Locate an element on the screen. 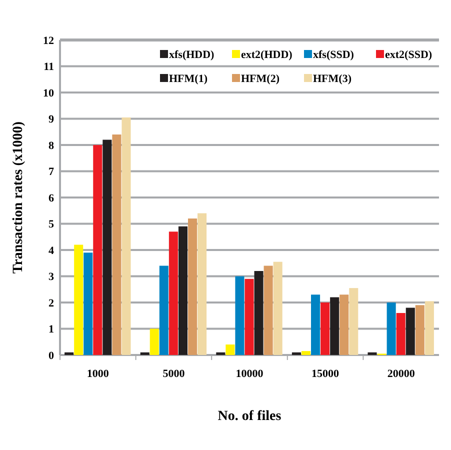  legend-label: HFM(3) is located at coordinates (332, 79).